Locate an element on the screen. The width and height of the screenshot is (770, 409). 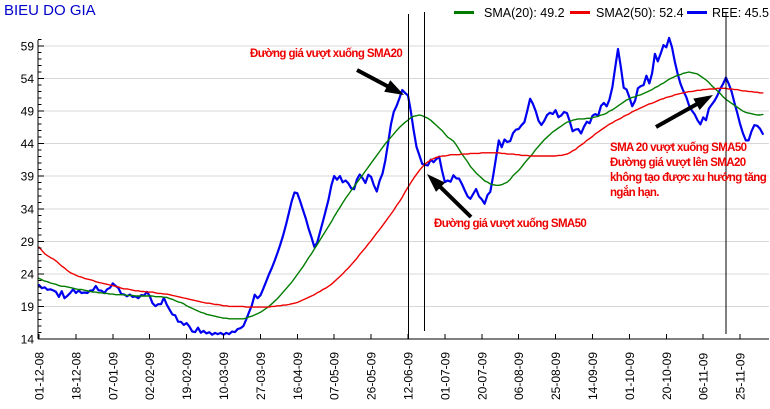
x-date-label-02-02-09: 02-02-09 is located at coordinates (150, 376).